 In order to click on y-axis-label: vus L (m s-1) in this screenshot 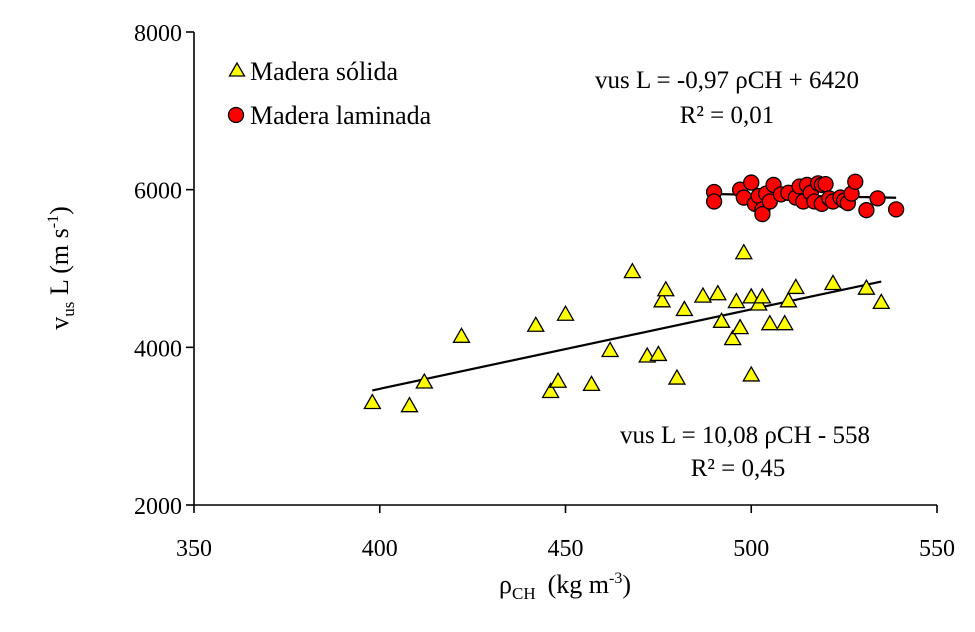, I will do `click(61, 268)`.